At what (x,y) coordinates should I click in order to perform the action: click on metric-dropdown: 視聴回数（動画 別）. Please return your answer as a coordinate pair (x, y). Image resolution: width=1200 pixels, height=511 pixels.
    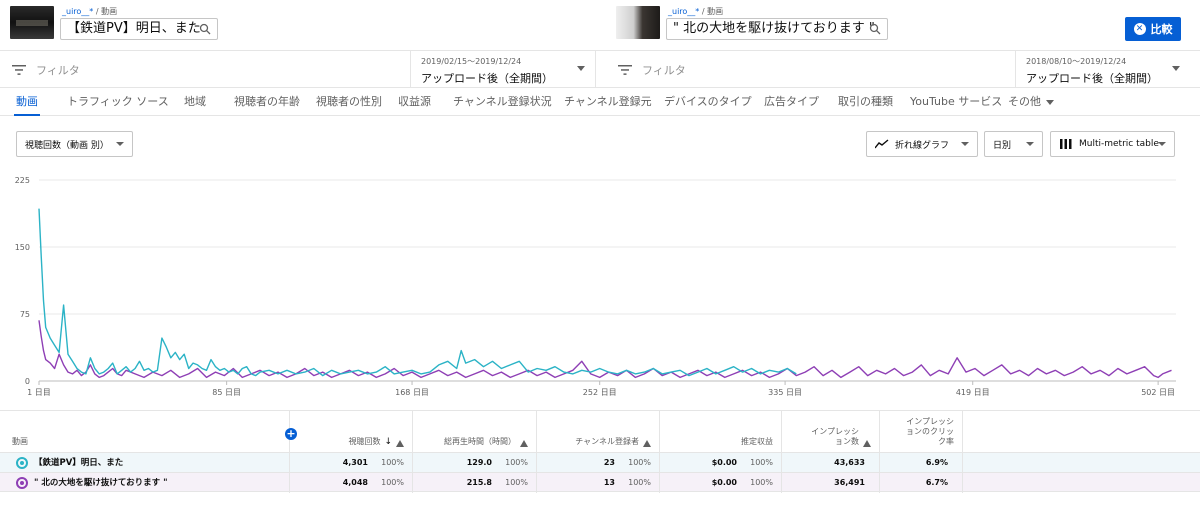
    Looking at the image, I should click on (74, 144).